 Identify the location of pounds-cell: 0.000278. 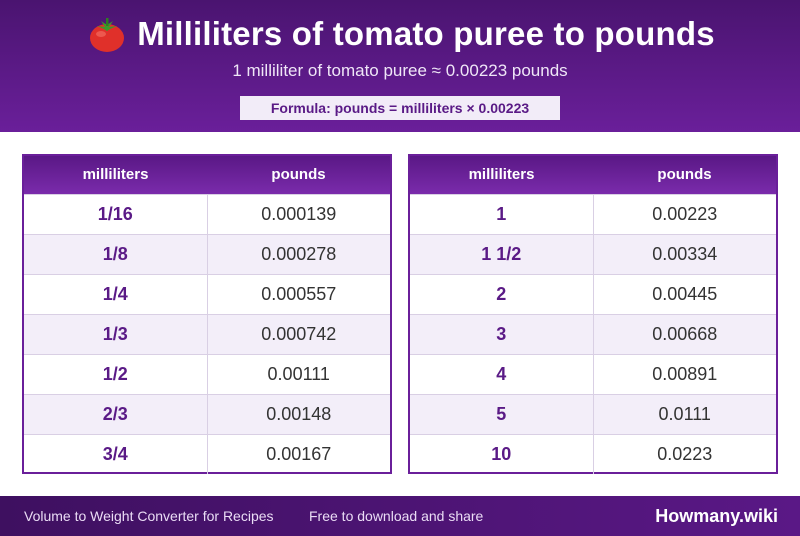
(299, 254).